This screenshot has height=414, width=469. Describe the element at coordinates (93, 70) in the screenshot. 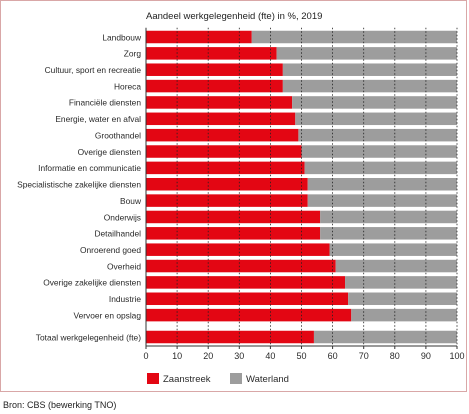

I see `category-label: Cultuur, sport en recreatie` at that location.